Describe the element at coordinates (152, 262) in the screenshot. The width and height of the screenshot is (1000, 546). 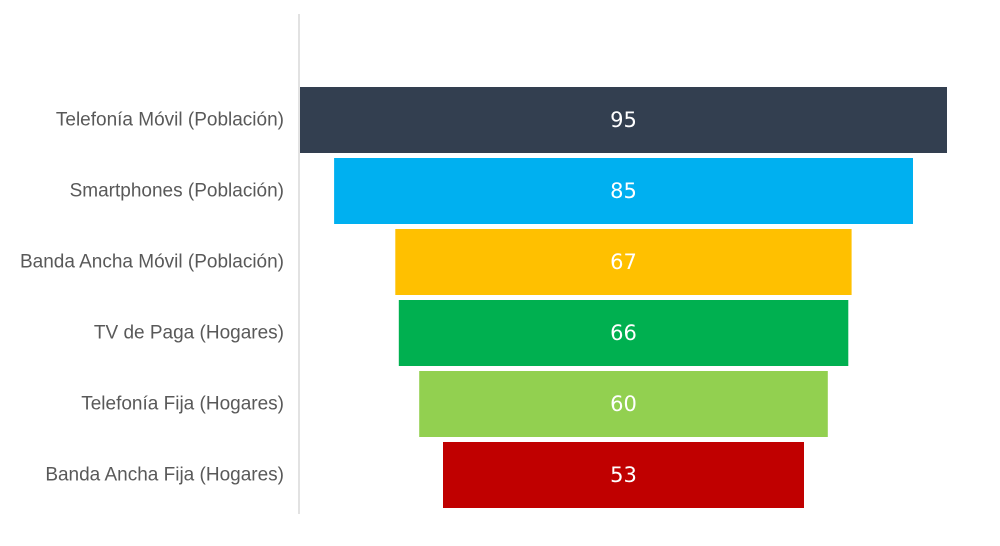
I see `category-label: Banda Ancha Móvil (Población)` at that location.